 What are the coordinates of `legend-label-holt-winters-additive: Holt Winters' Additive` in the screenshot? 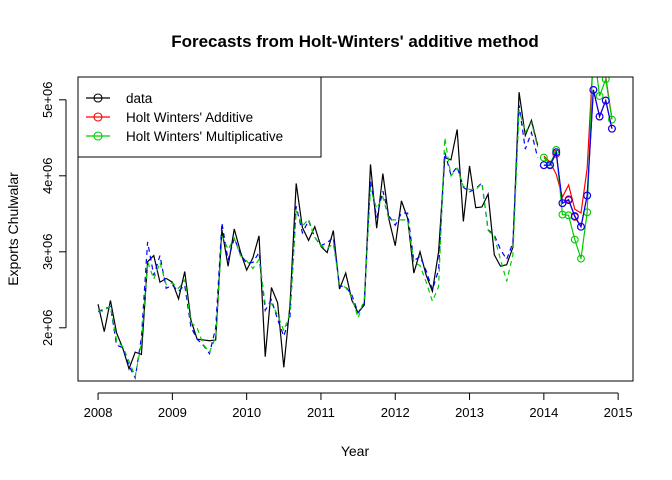 It's located at (189, 117).